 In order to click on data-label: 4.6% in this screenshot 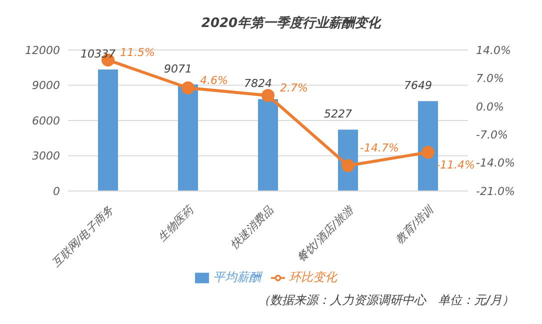, I will do `click(214, 80)`.